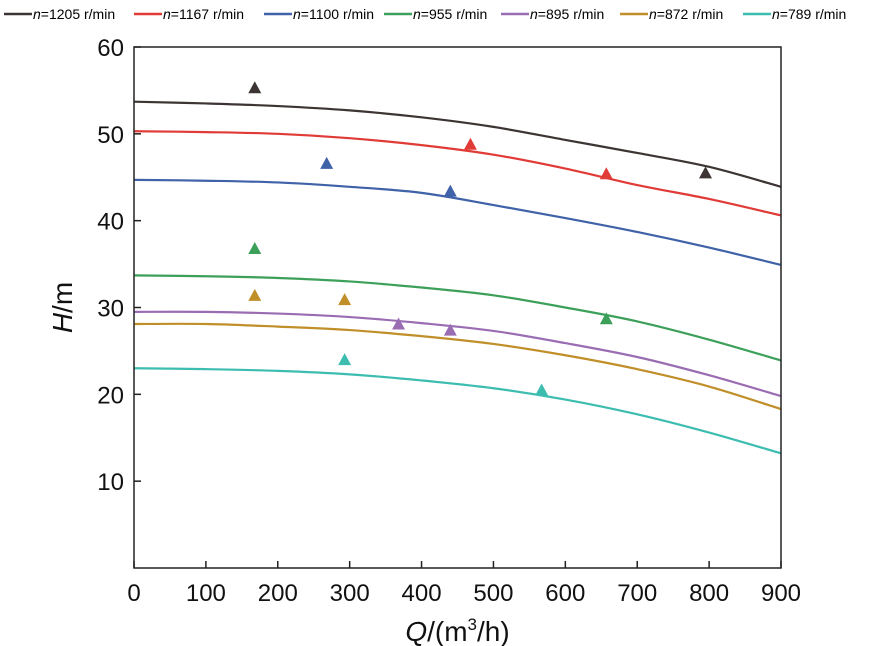 This screenshot has height=646, width=871. Describe the element at coordinates (110, 135) in the screenshot. I see `y-tick-label: 50` at that location.